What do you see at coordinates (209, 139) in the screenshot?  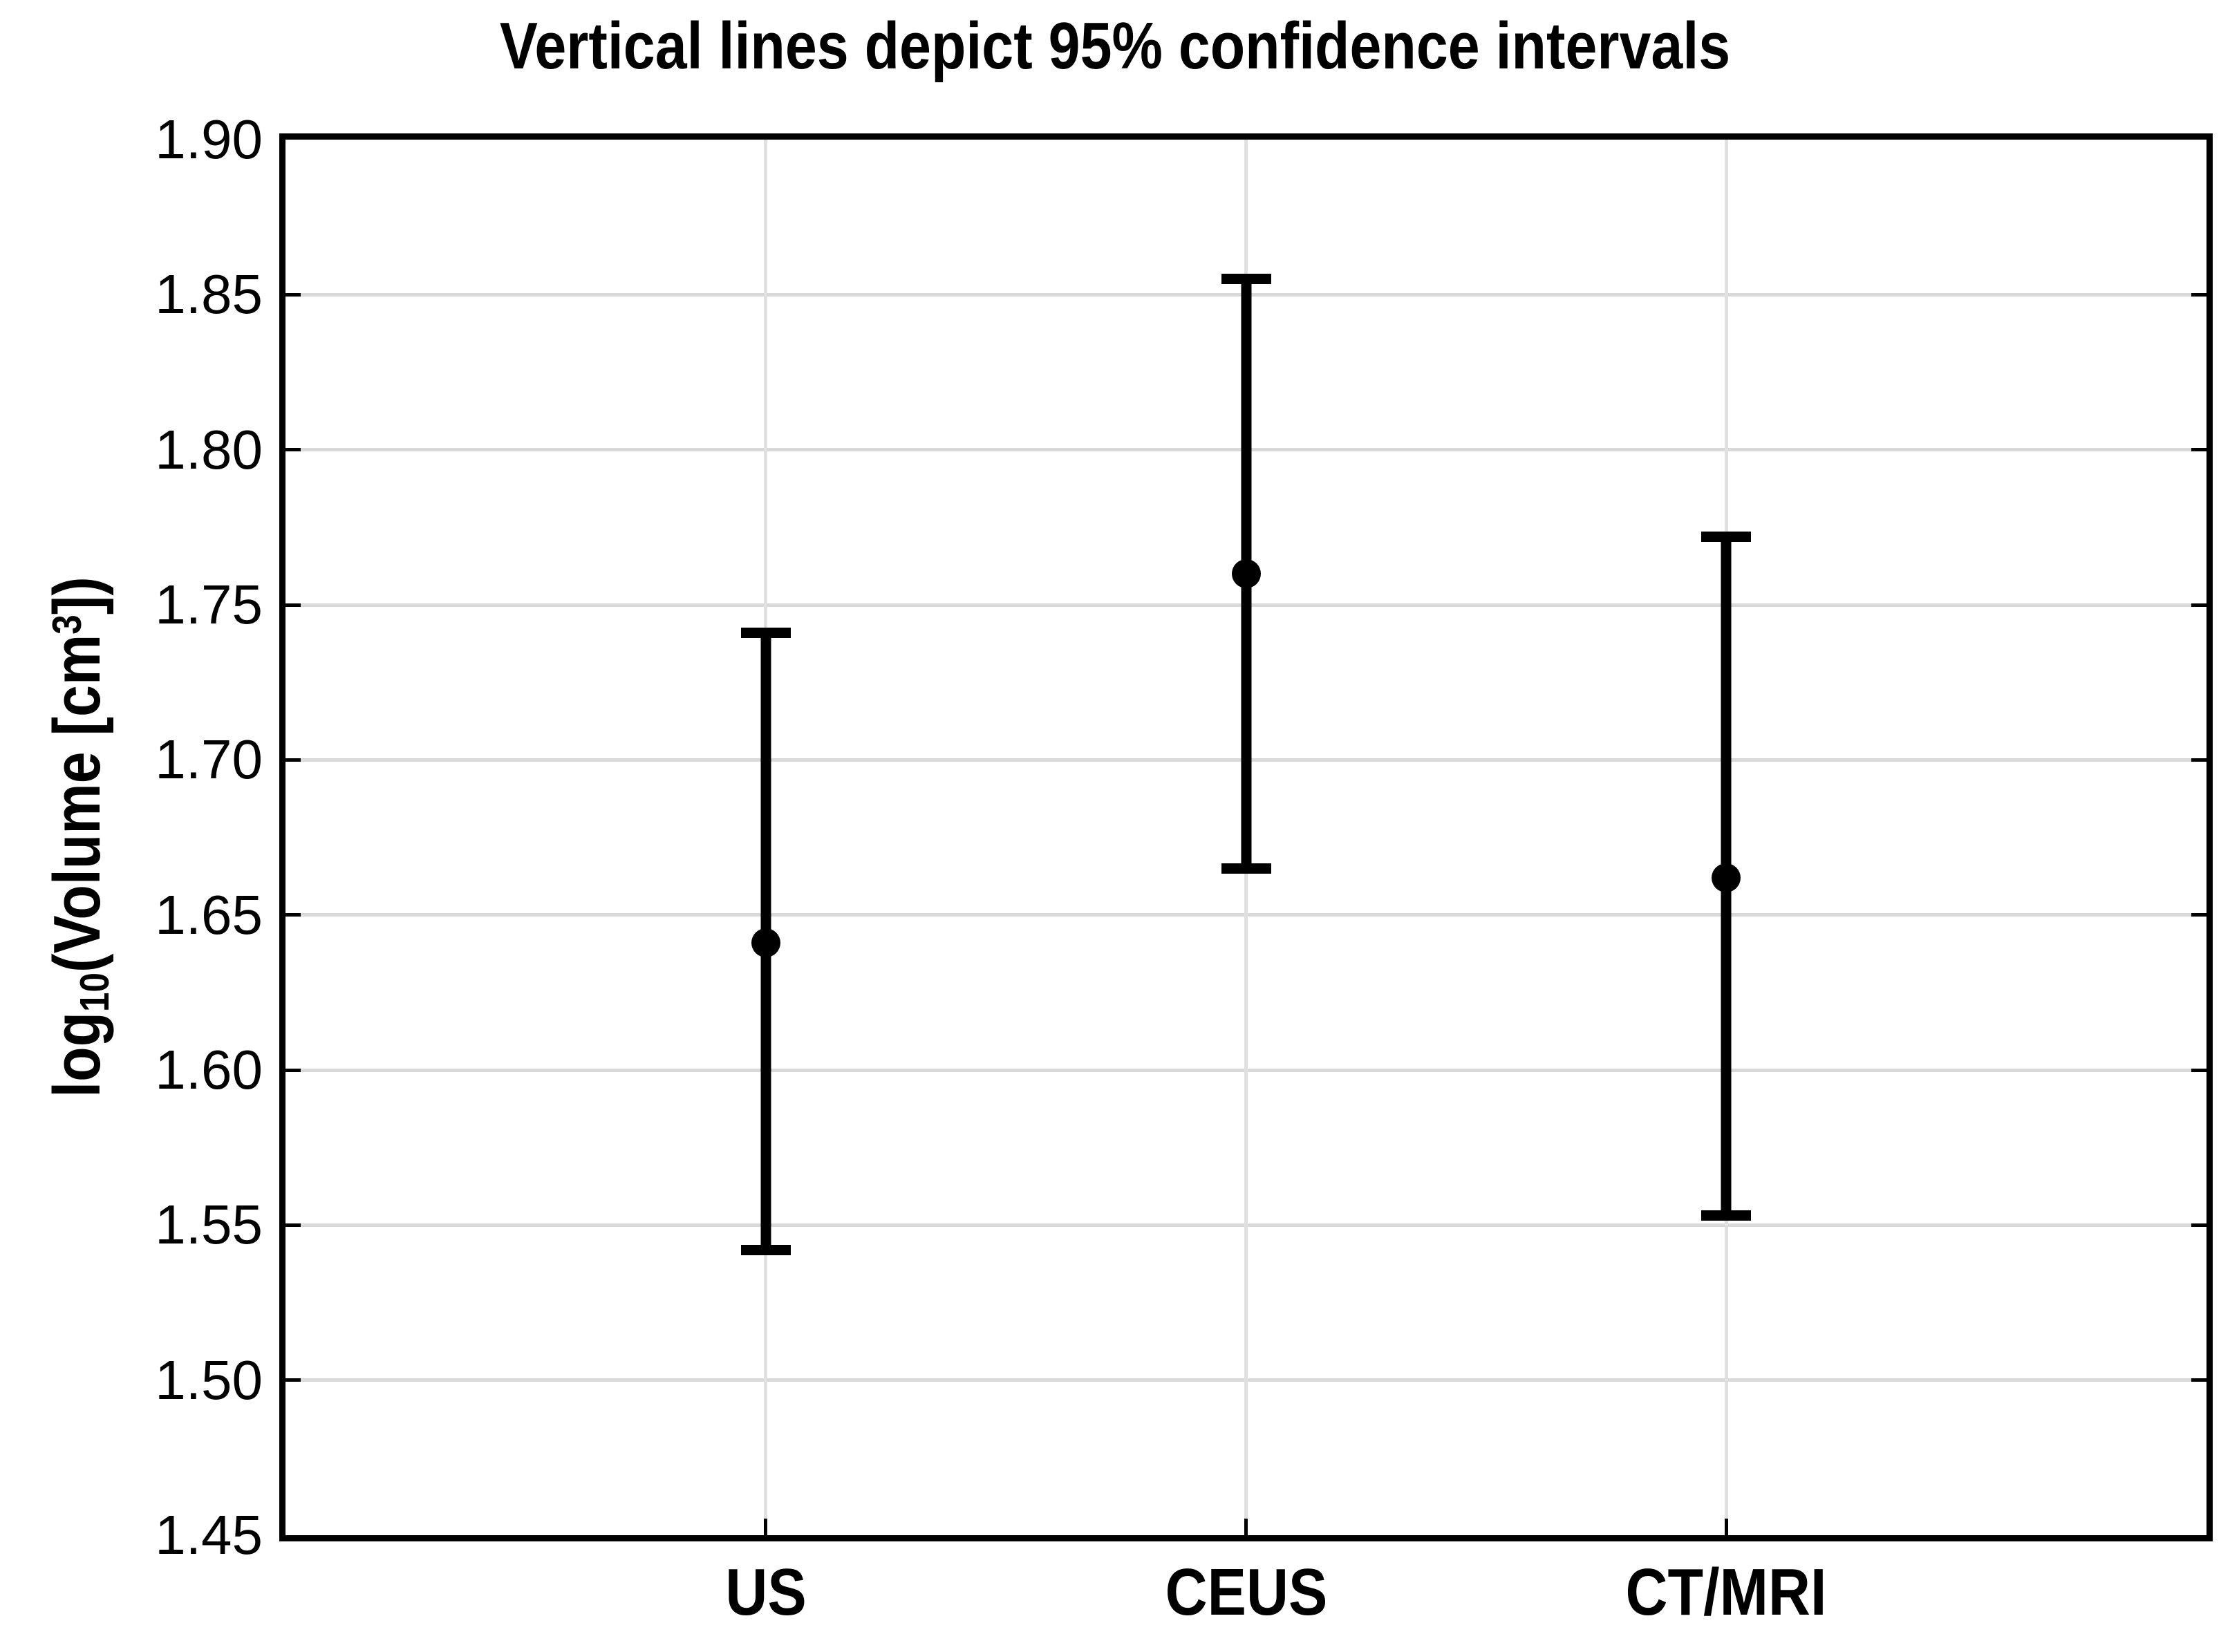 I see `y-tick-label: 1.90` at bounding box center [209, 139].